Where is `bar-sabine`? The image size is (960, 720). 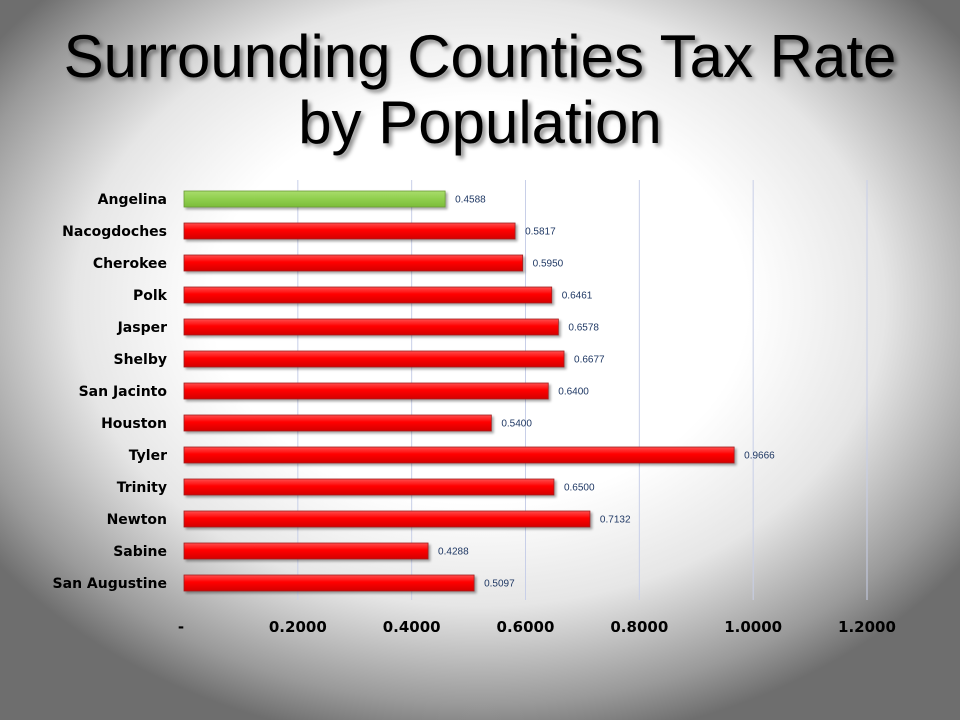 bar-sabine is located at coordinates (306, 551).